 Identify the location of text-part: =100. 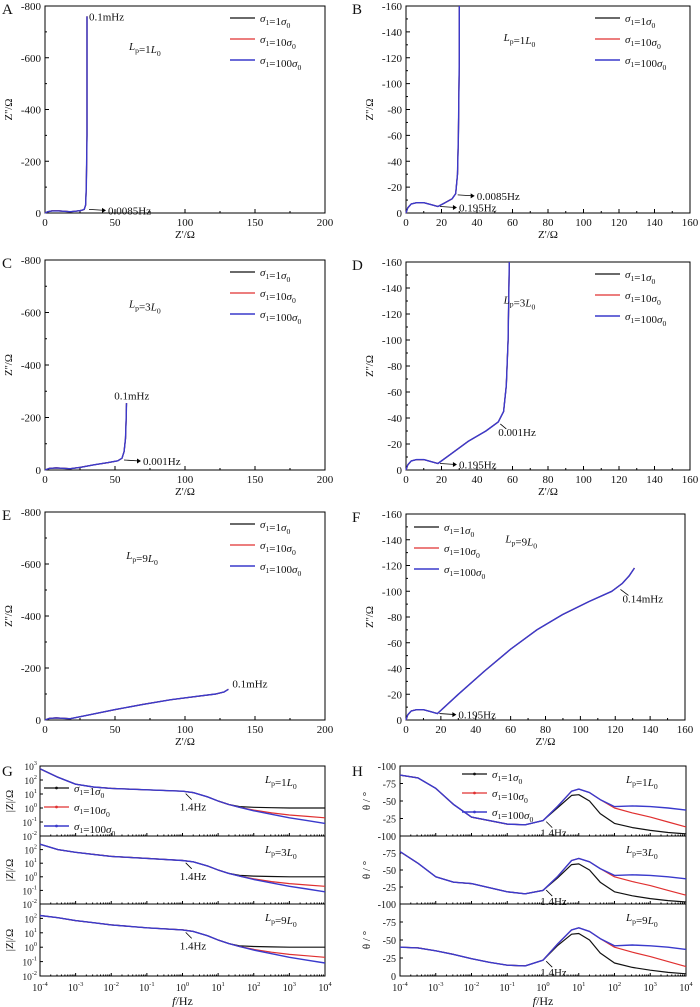
(512, 816).